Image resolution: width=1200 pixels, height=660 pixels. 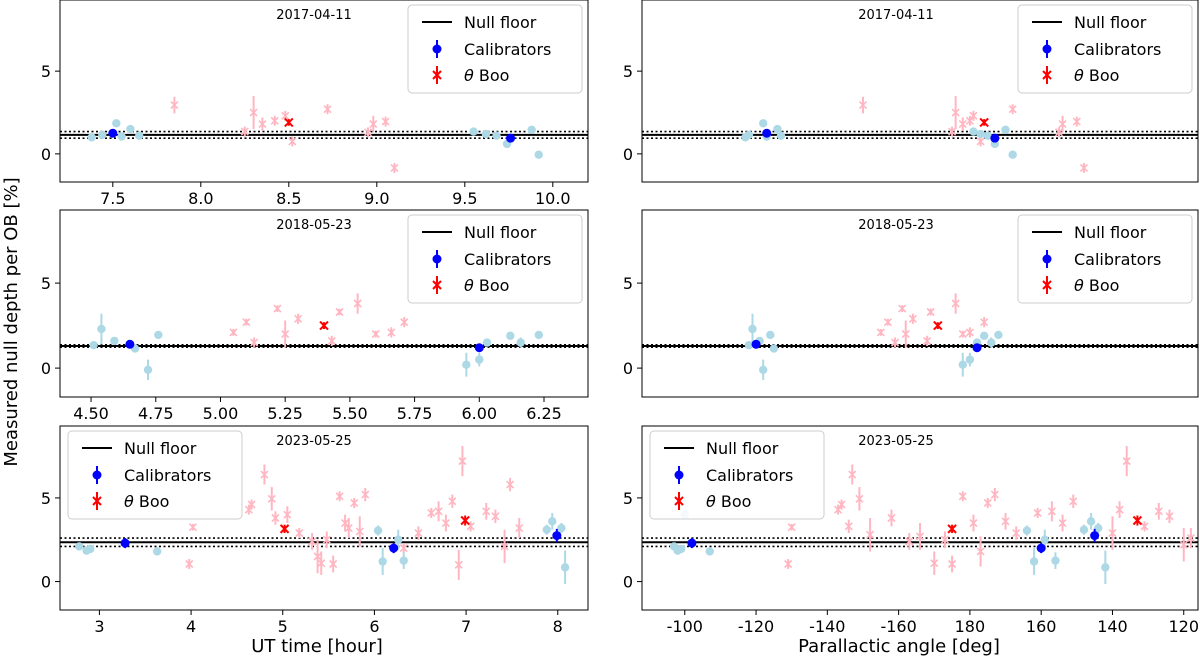 I want to click on y-tick-label: 0, so click(x=628, y=154).